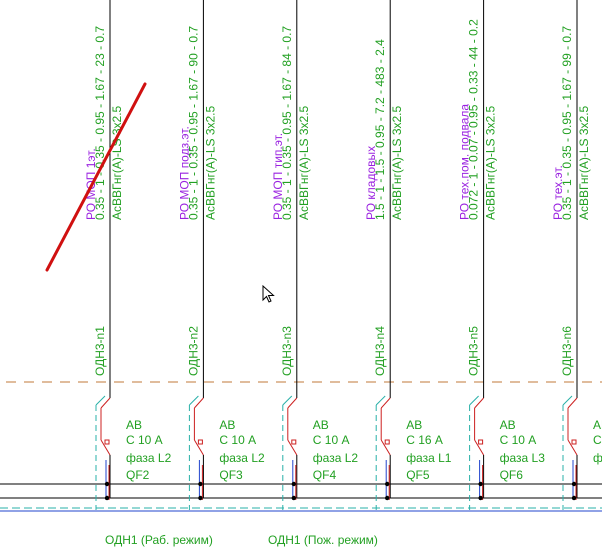  I want to click on feeder-params: 0.35 - 1 - 0.35 - 0.95 - 1.67 - 99 - 0.7, so click(567, 123).